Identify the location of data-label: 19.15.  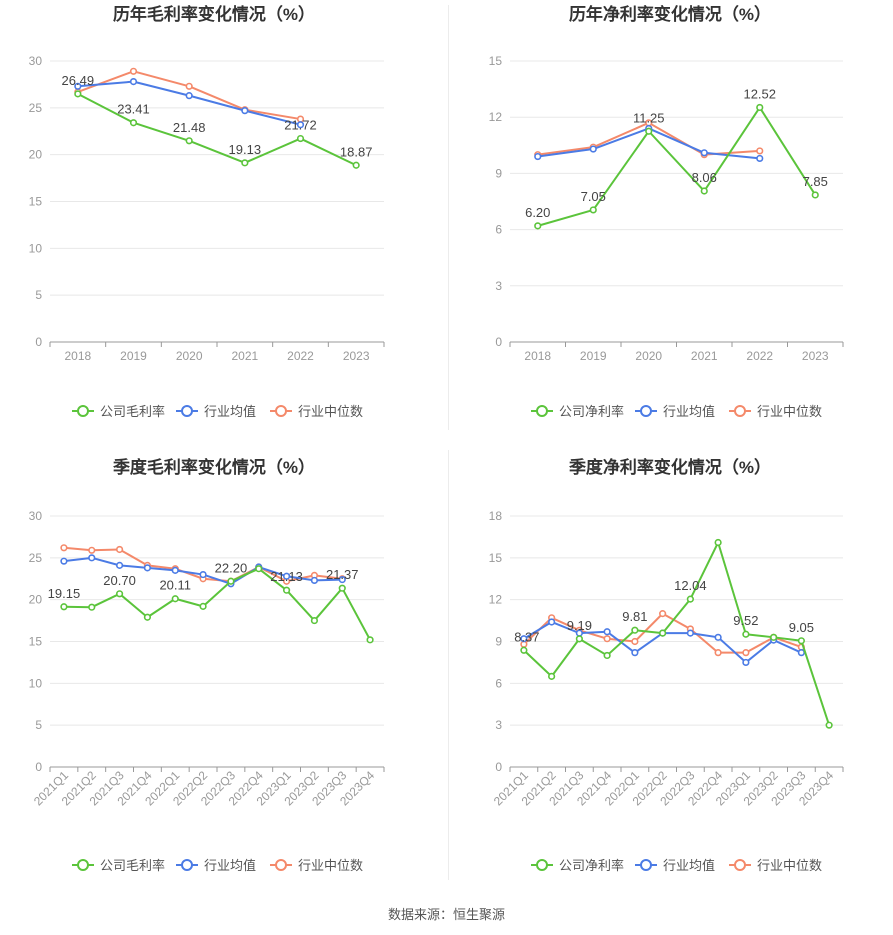
(64, 593).